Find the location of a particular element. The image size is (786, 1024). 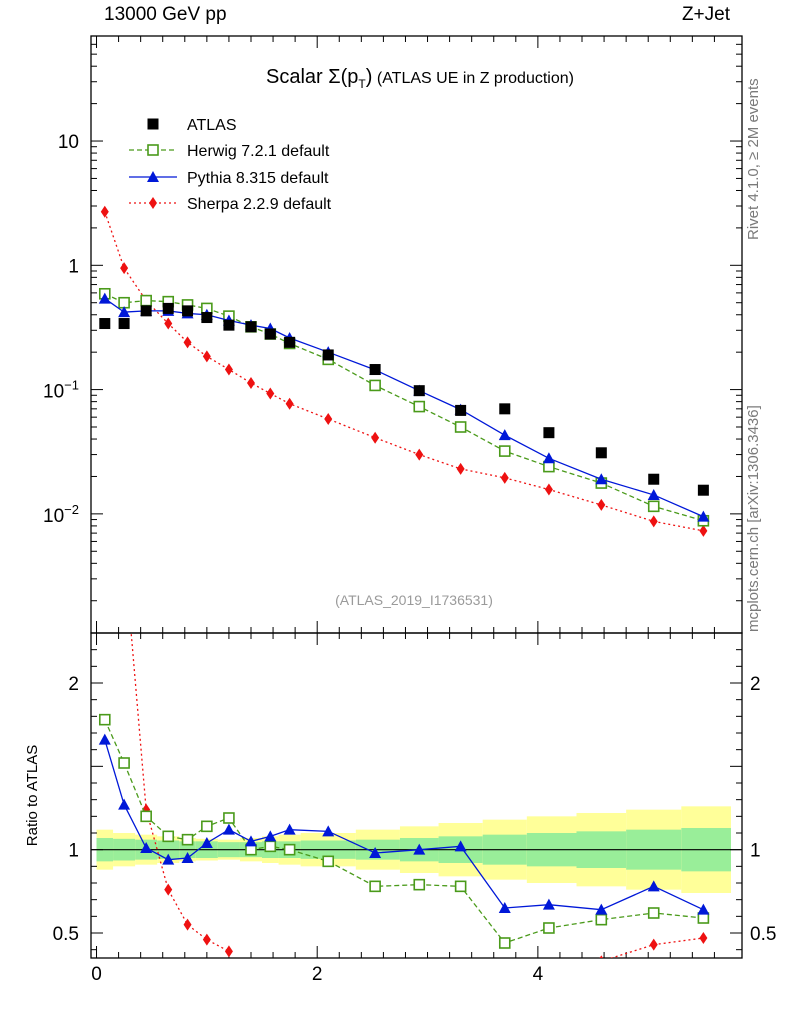

legend-marker-sherpa is located at coordinates (153, 203).